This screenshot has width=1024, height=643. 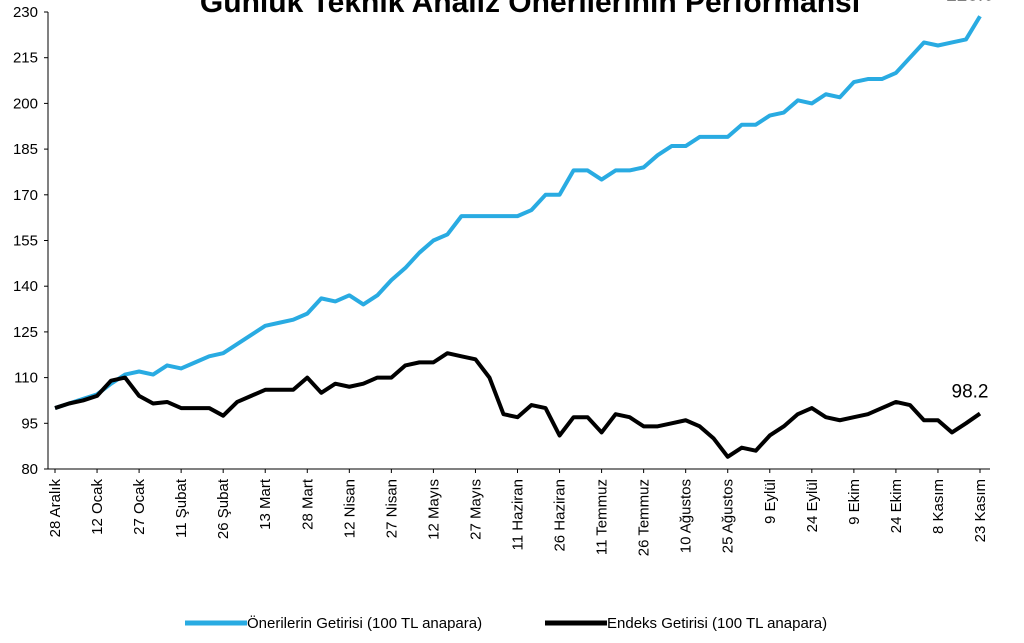 What do you see at coordinates (970, 2) in the screenshot?
I see `end-value-label: 228.6` at bounding box center [970, 2].